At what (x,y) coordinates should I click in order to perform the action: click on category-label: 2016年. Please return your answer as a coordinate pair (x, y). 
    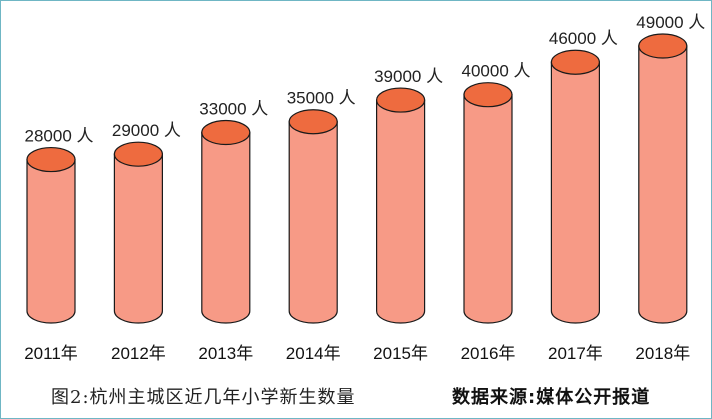
    Looking at the image, I should click on (488, 353).